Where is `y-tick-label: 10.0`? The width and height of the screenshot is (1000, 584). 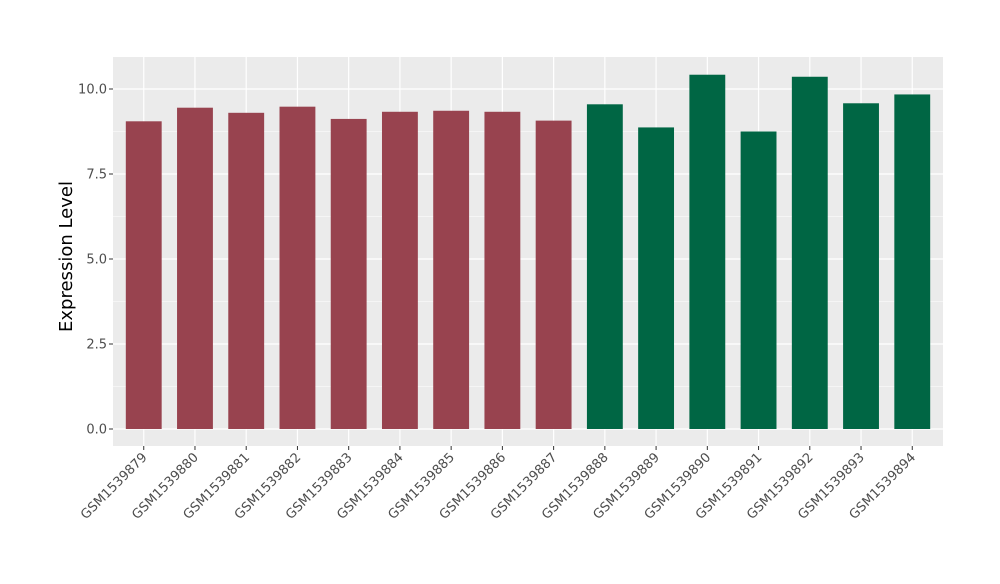 y-tick-label: 10.0 is located at coordinates (92, 90).